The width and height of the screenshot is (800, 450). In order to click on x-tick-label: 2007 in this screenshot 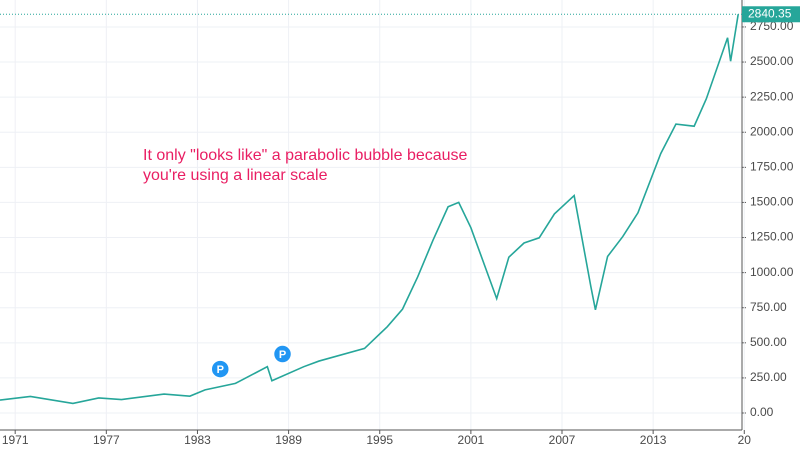, I will do `click(562, 440)`.